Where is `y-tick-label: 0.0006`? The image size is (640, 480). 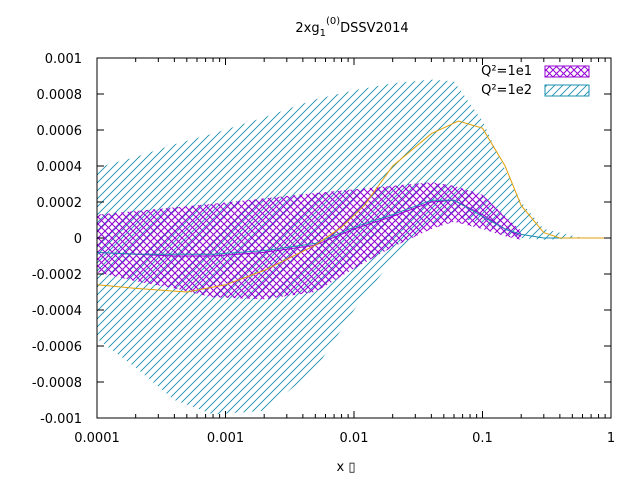 y-tick-label: 0.0006 is located at coordinates (60, 131).